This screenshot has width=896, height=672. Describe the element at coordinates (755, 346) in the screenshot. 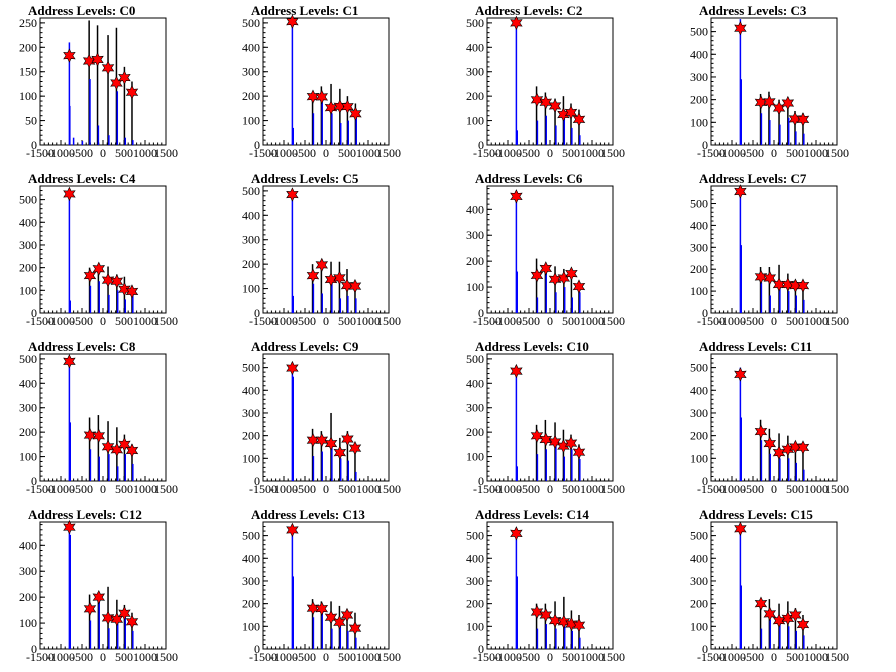

I see `chart-title: Address Levels: C11` at that location.